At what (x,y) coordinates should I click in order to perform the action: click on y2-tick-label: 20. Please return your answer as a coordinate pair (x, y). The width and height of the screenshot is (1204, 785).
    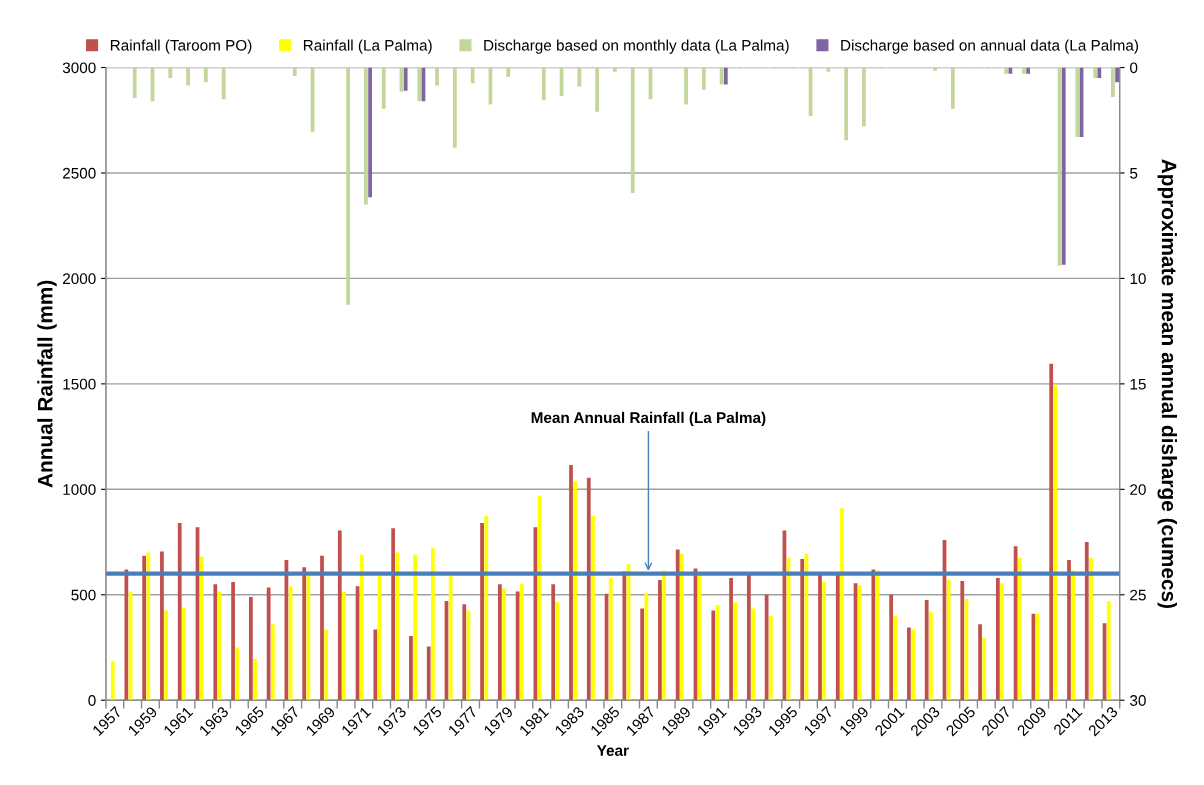
    Looking at the image, I should click on (1138, 489).